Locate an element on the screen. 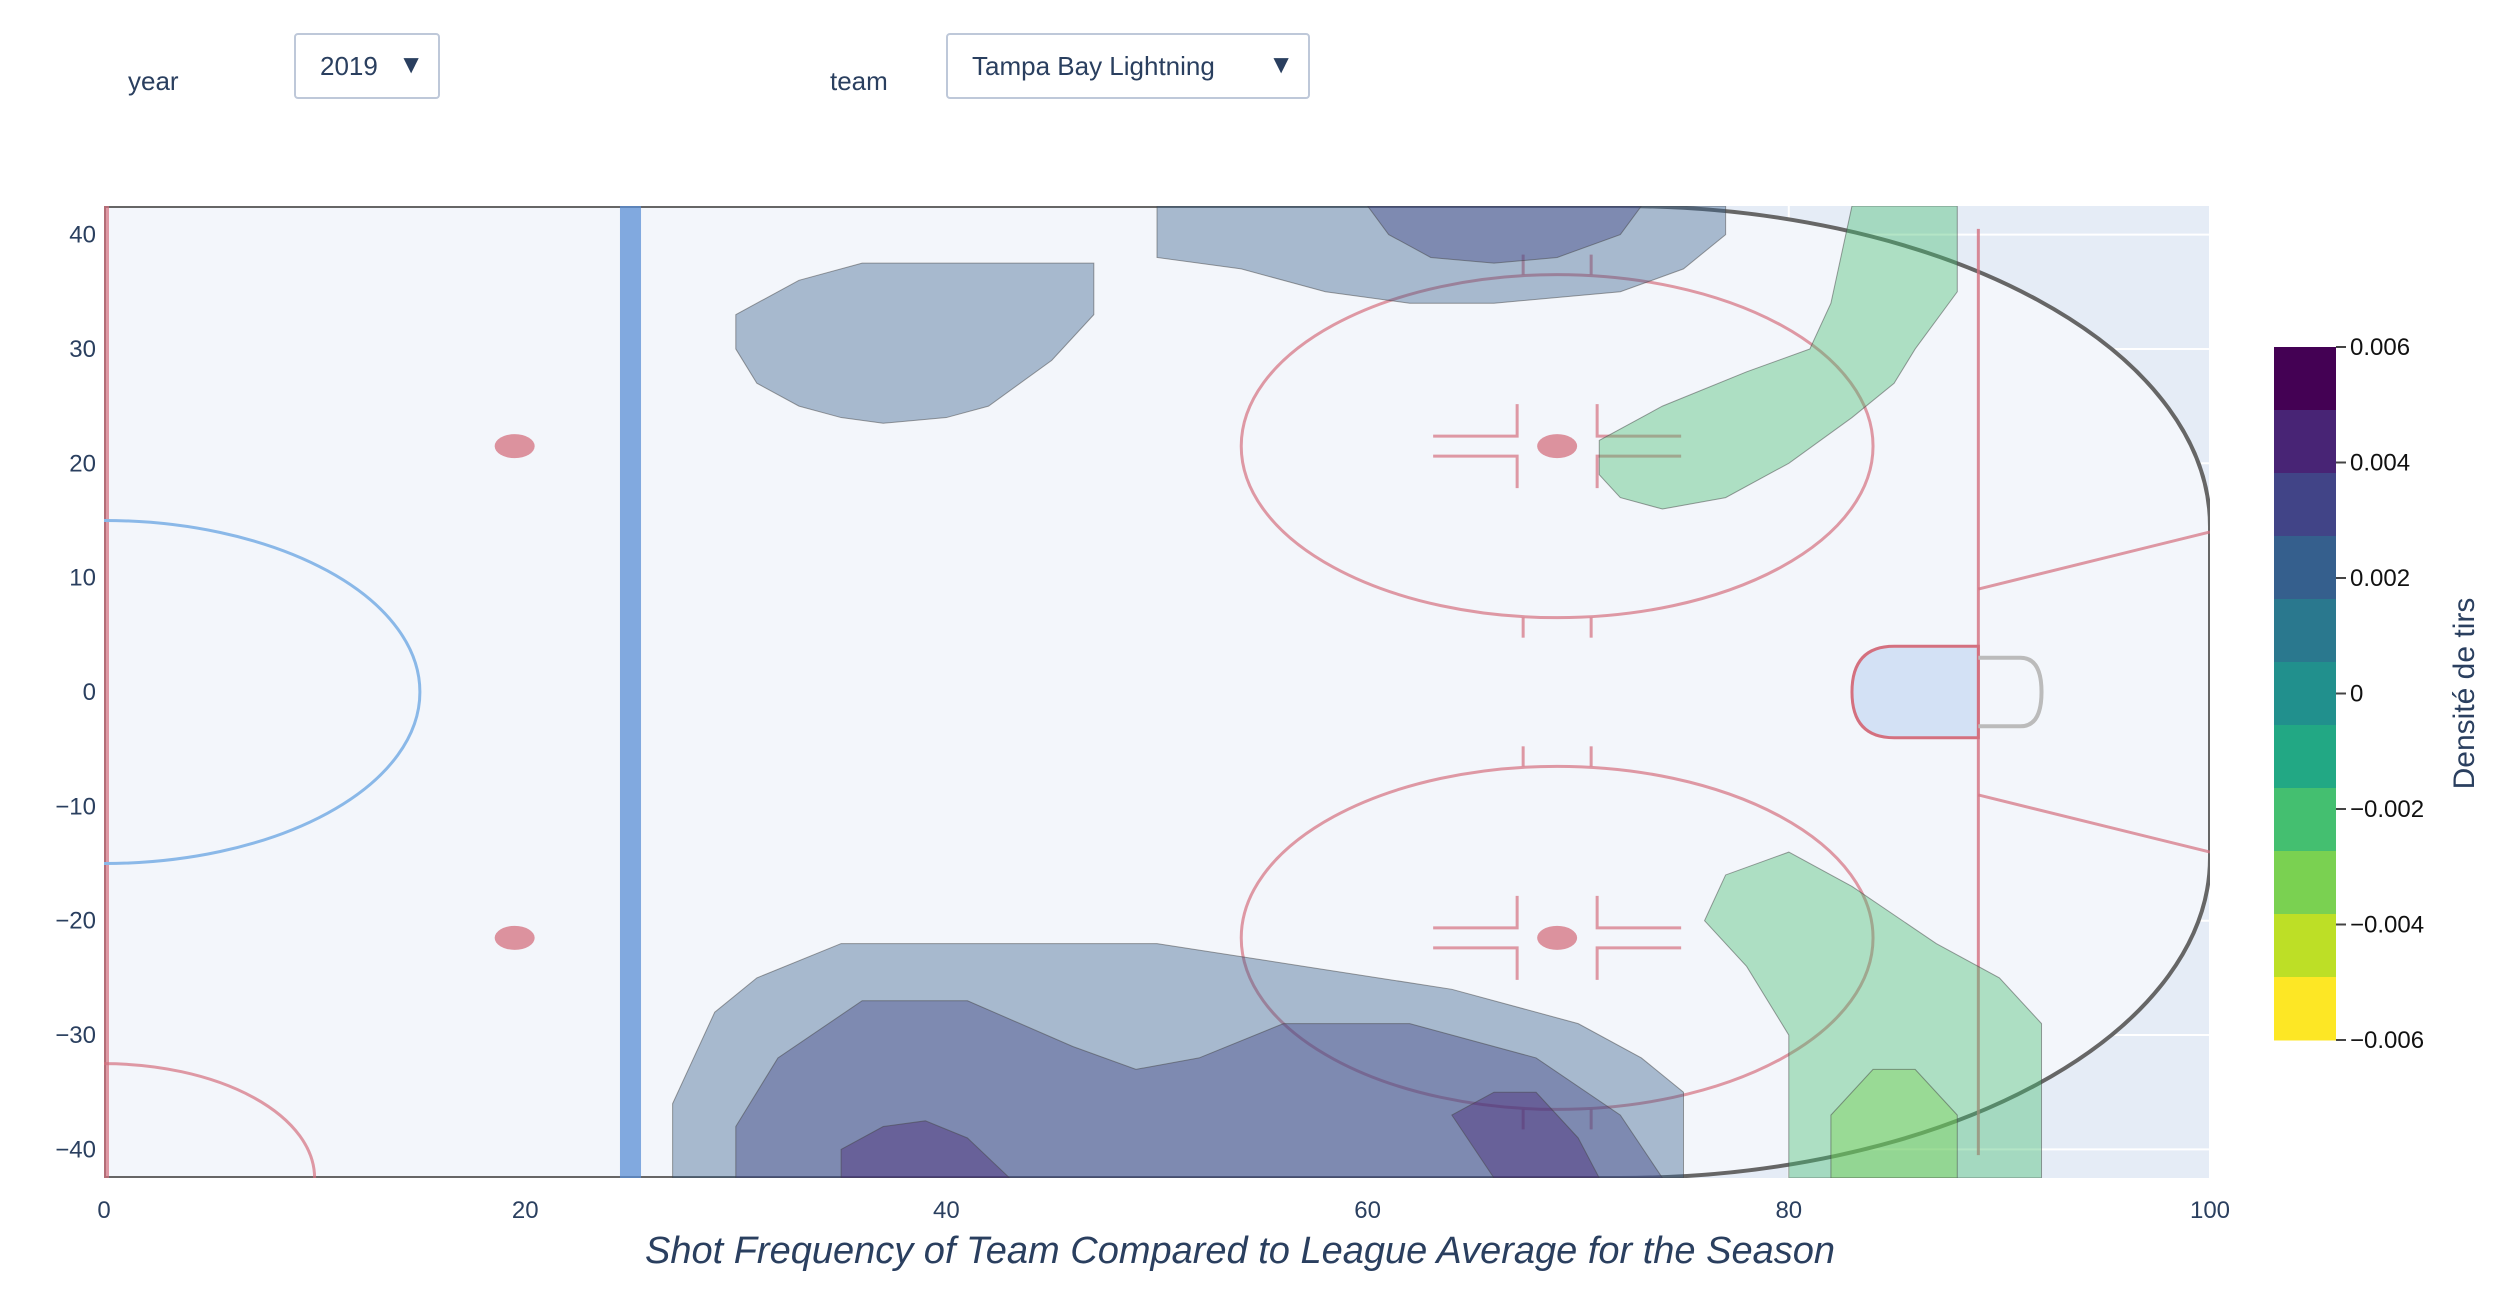 The width and height of the screenshot is (2520, 1298). colorbar-title: Densité de tirs is located at coordinates (2464, 694).